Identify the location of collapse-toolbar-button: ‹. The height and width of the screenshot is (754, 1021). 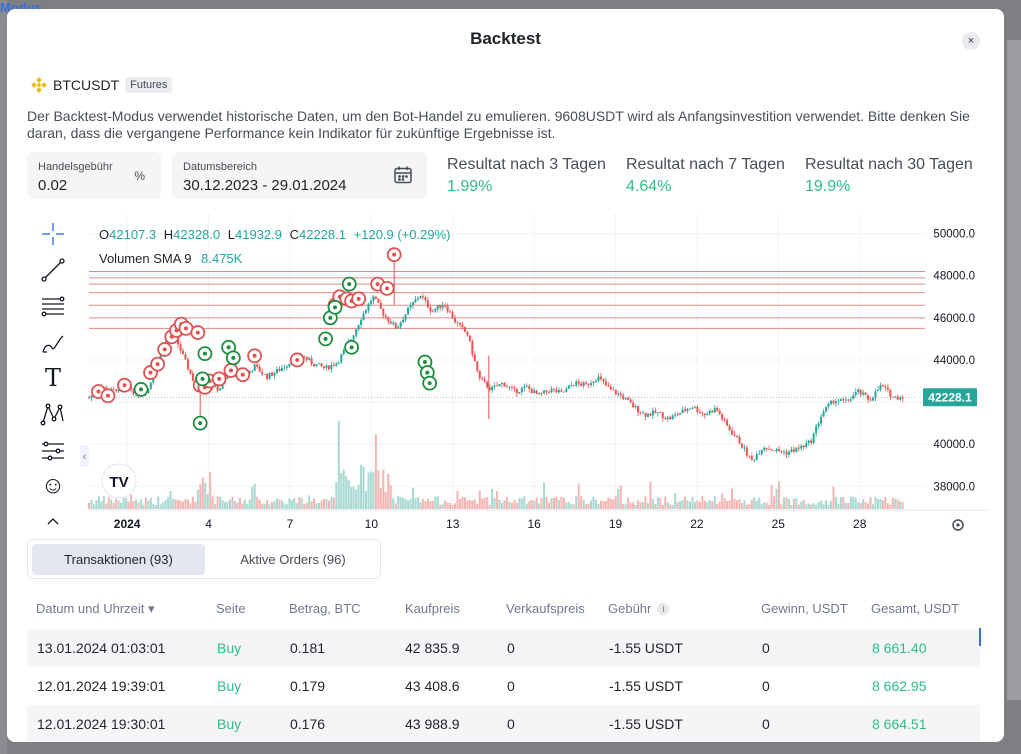
(84, 456).